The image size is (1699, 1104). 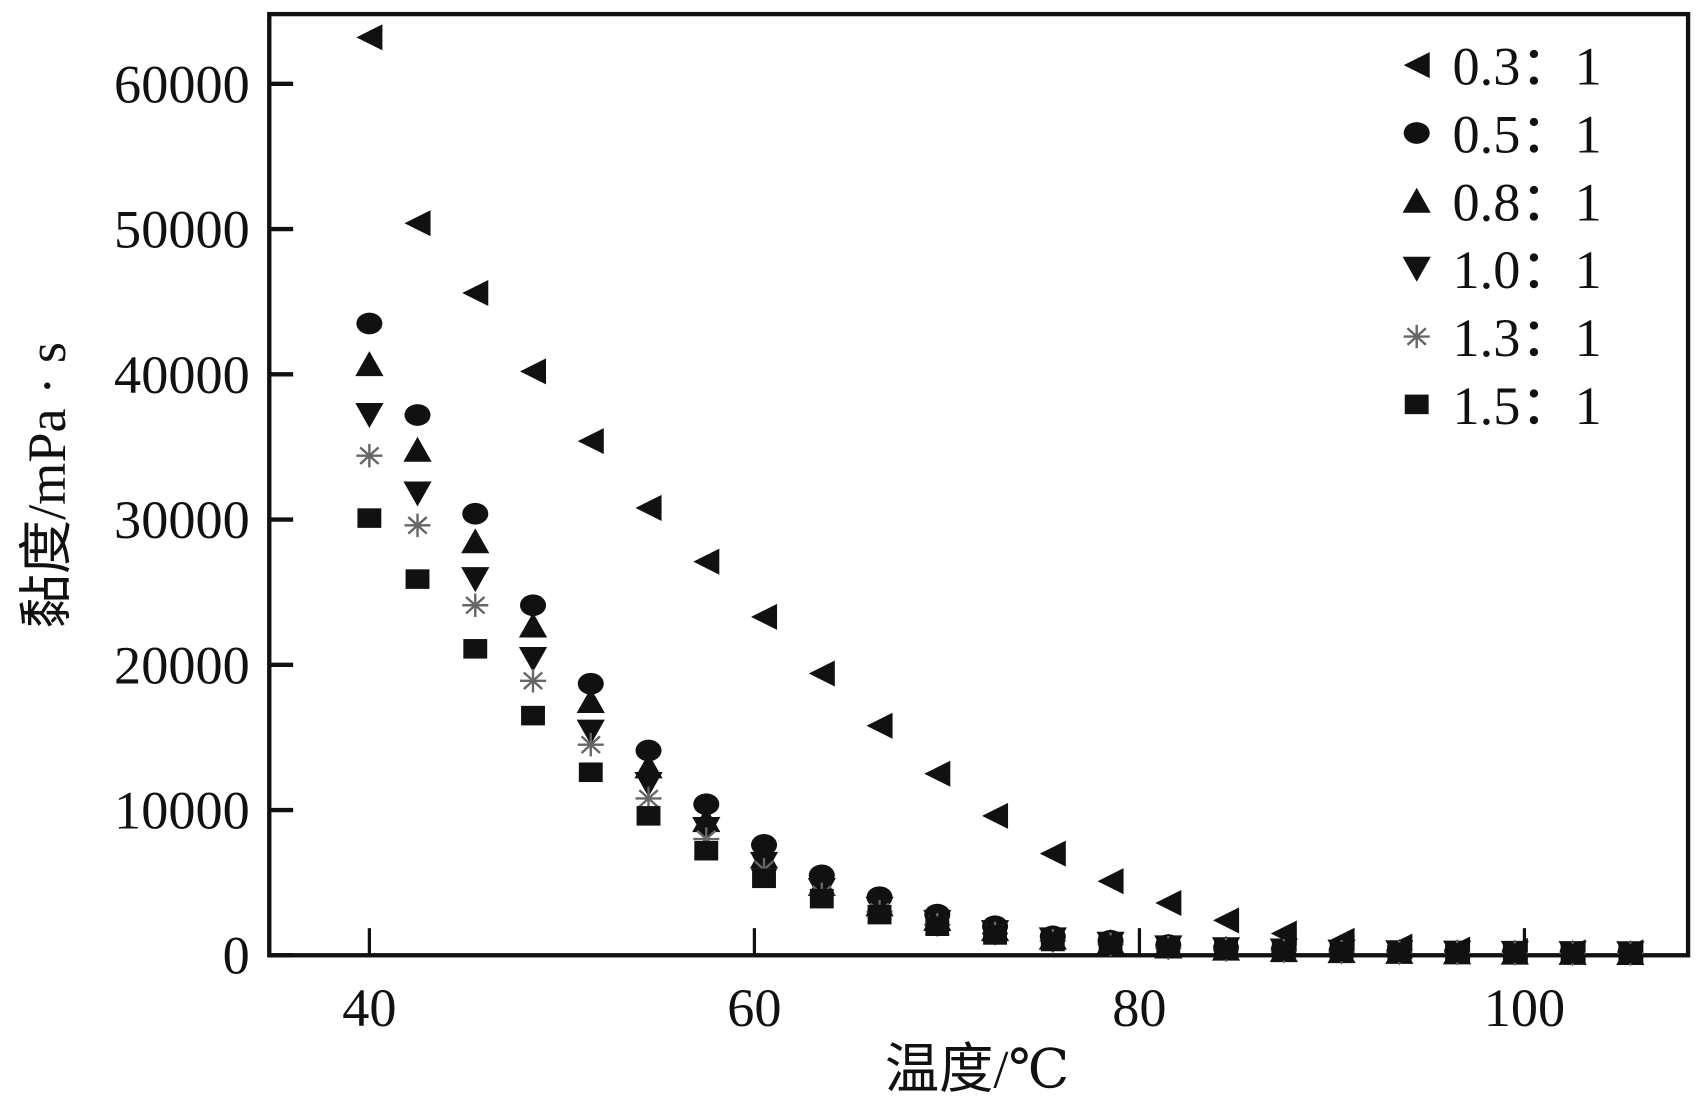 I want to click on legend-item: 1.5：1, so click(x=1503, y=406).